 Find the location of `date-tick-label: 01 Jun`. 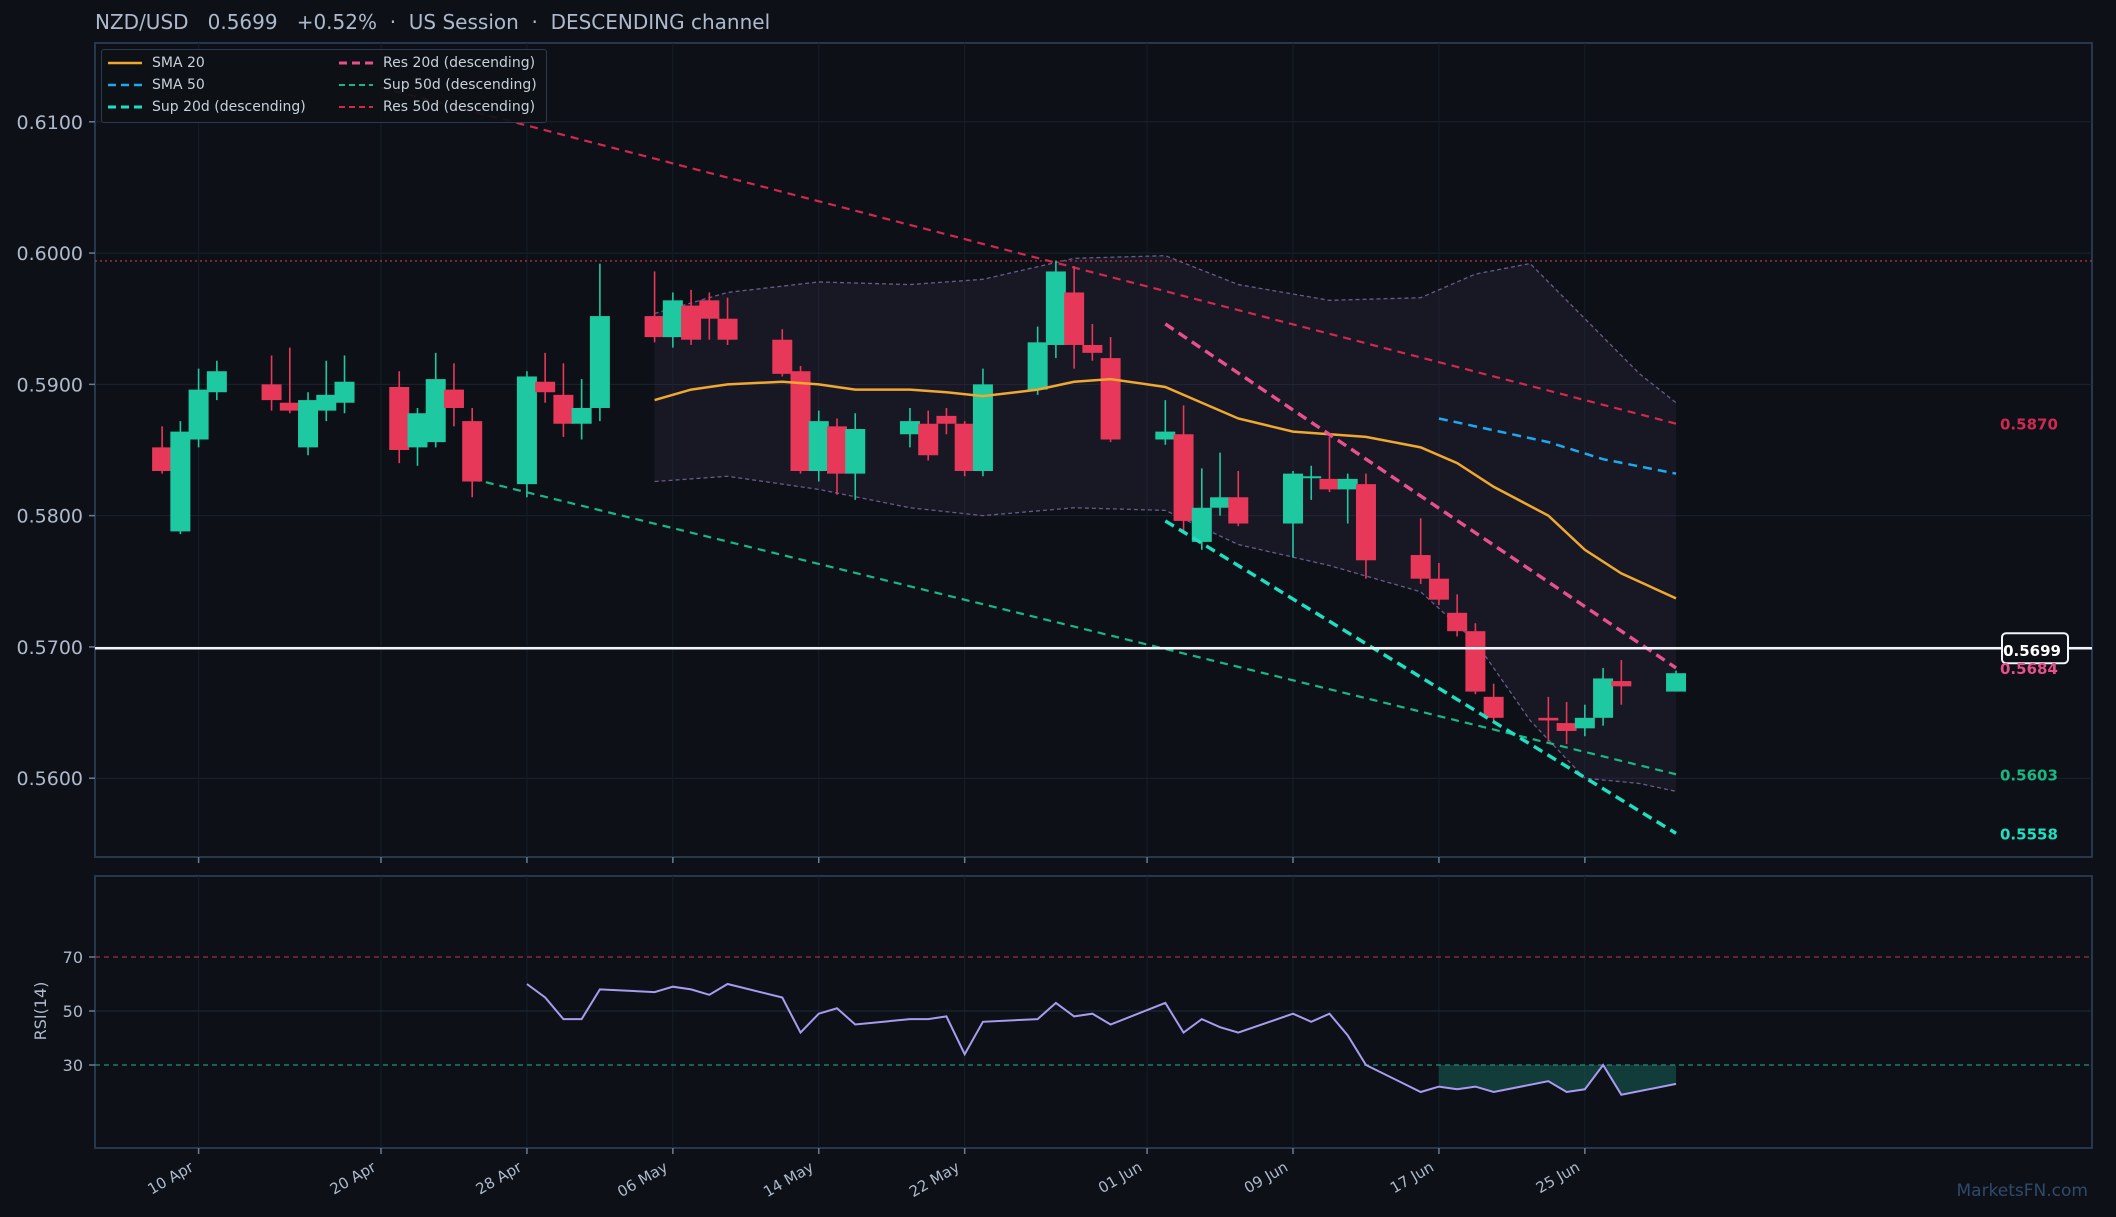

date-tick-label: 01 Jun is located at coordinates (1120, 1177).